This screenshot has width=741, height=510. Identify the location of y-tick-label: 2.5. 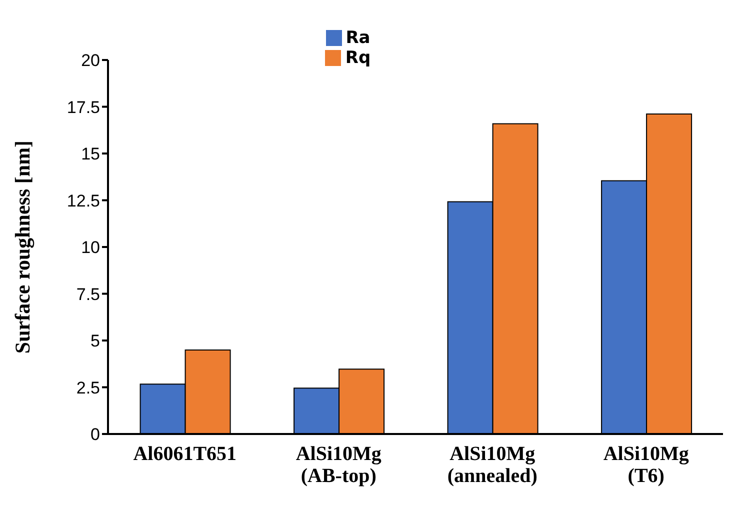
(88, 388).